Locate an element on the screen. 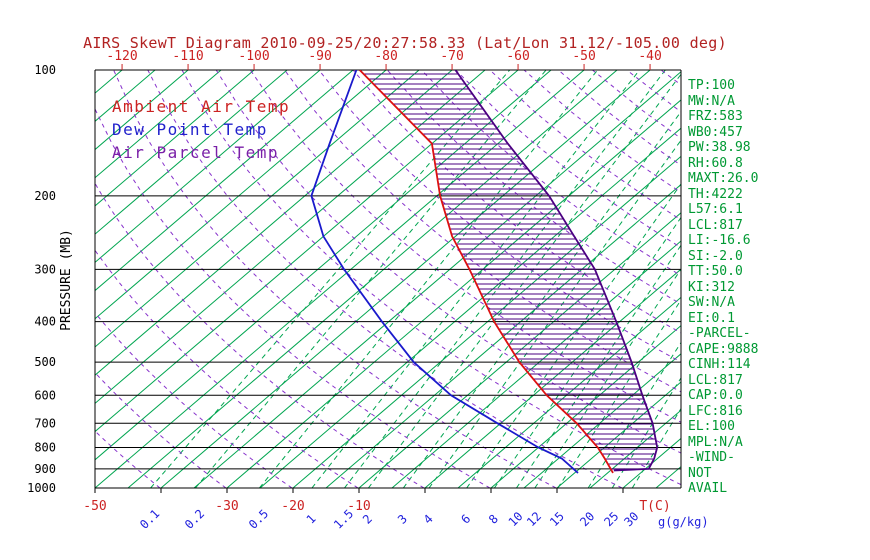 The image size is (870, 560). panel-item: SI:-2.0 is located at coordinates (715, 256).